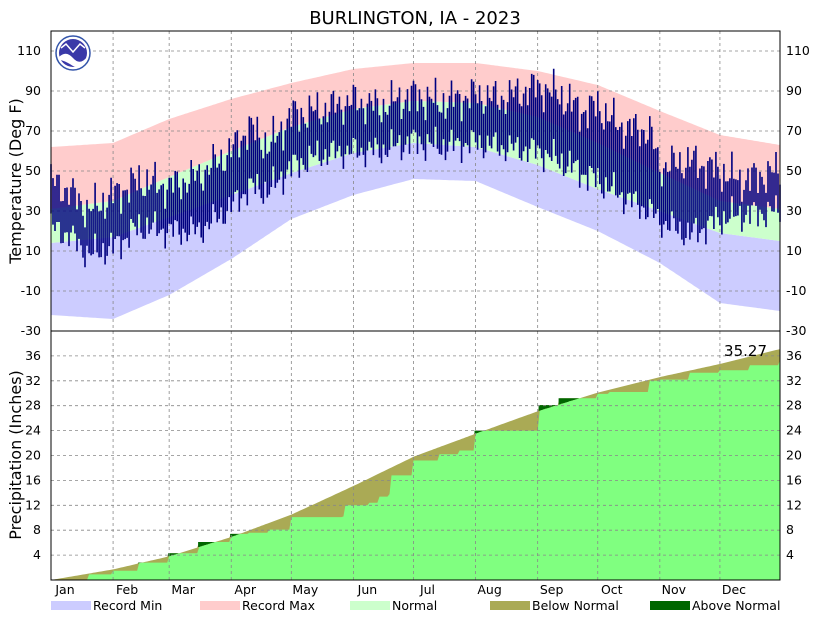 The width and height of the screenshot is (830, 620). Describe the element at coordinates (127, 605) in the screenshot. I see `legend-label: Record Min` at that location.